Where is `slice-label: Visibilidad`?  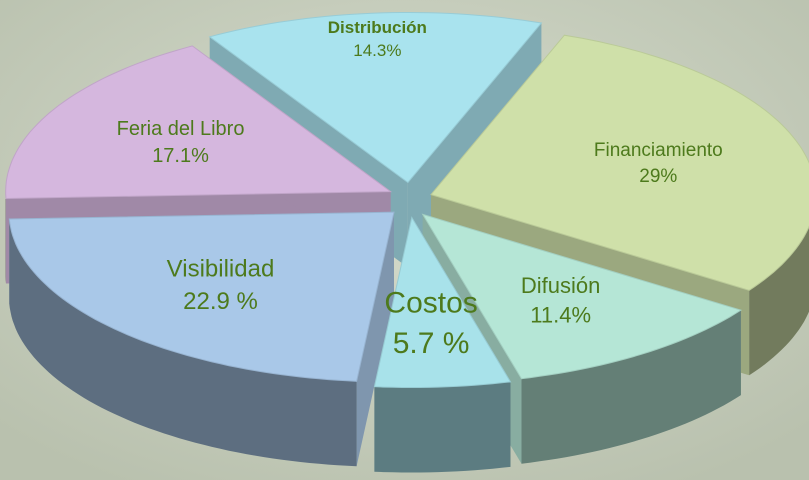 slice-label: Visibilidad is located at coordinates (221, 268).